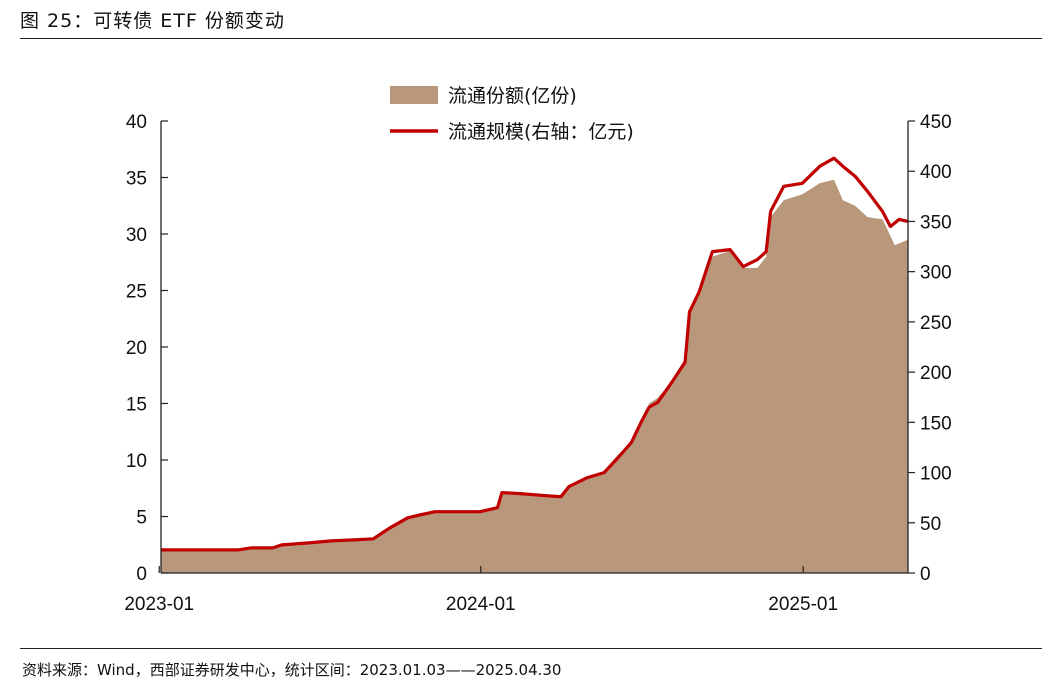 Image resolution: width=1062 pixels, height=693 pixels. I want to click on left-tick-label: 15, so click(136, 405).